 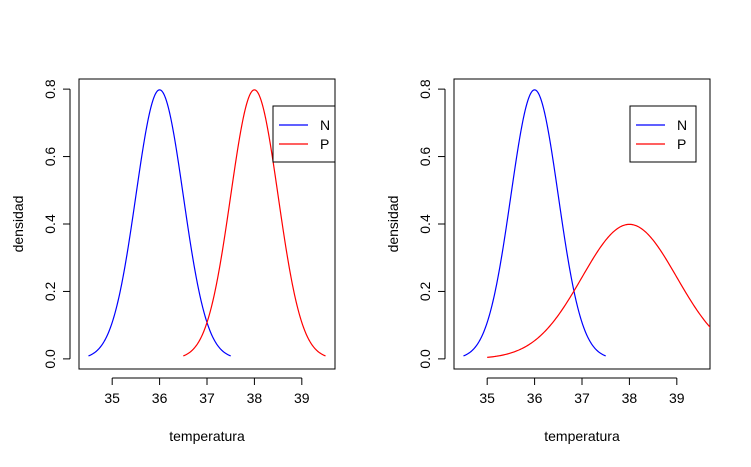 I want to click on series-line-n, so click(x=534, y=223).